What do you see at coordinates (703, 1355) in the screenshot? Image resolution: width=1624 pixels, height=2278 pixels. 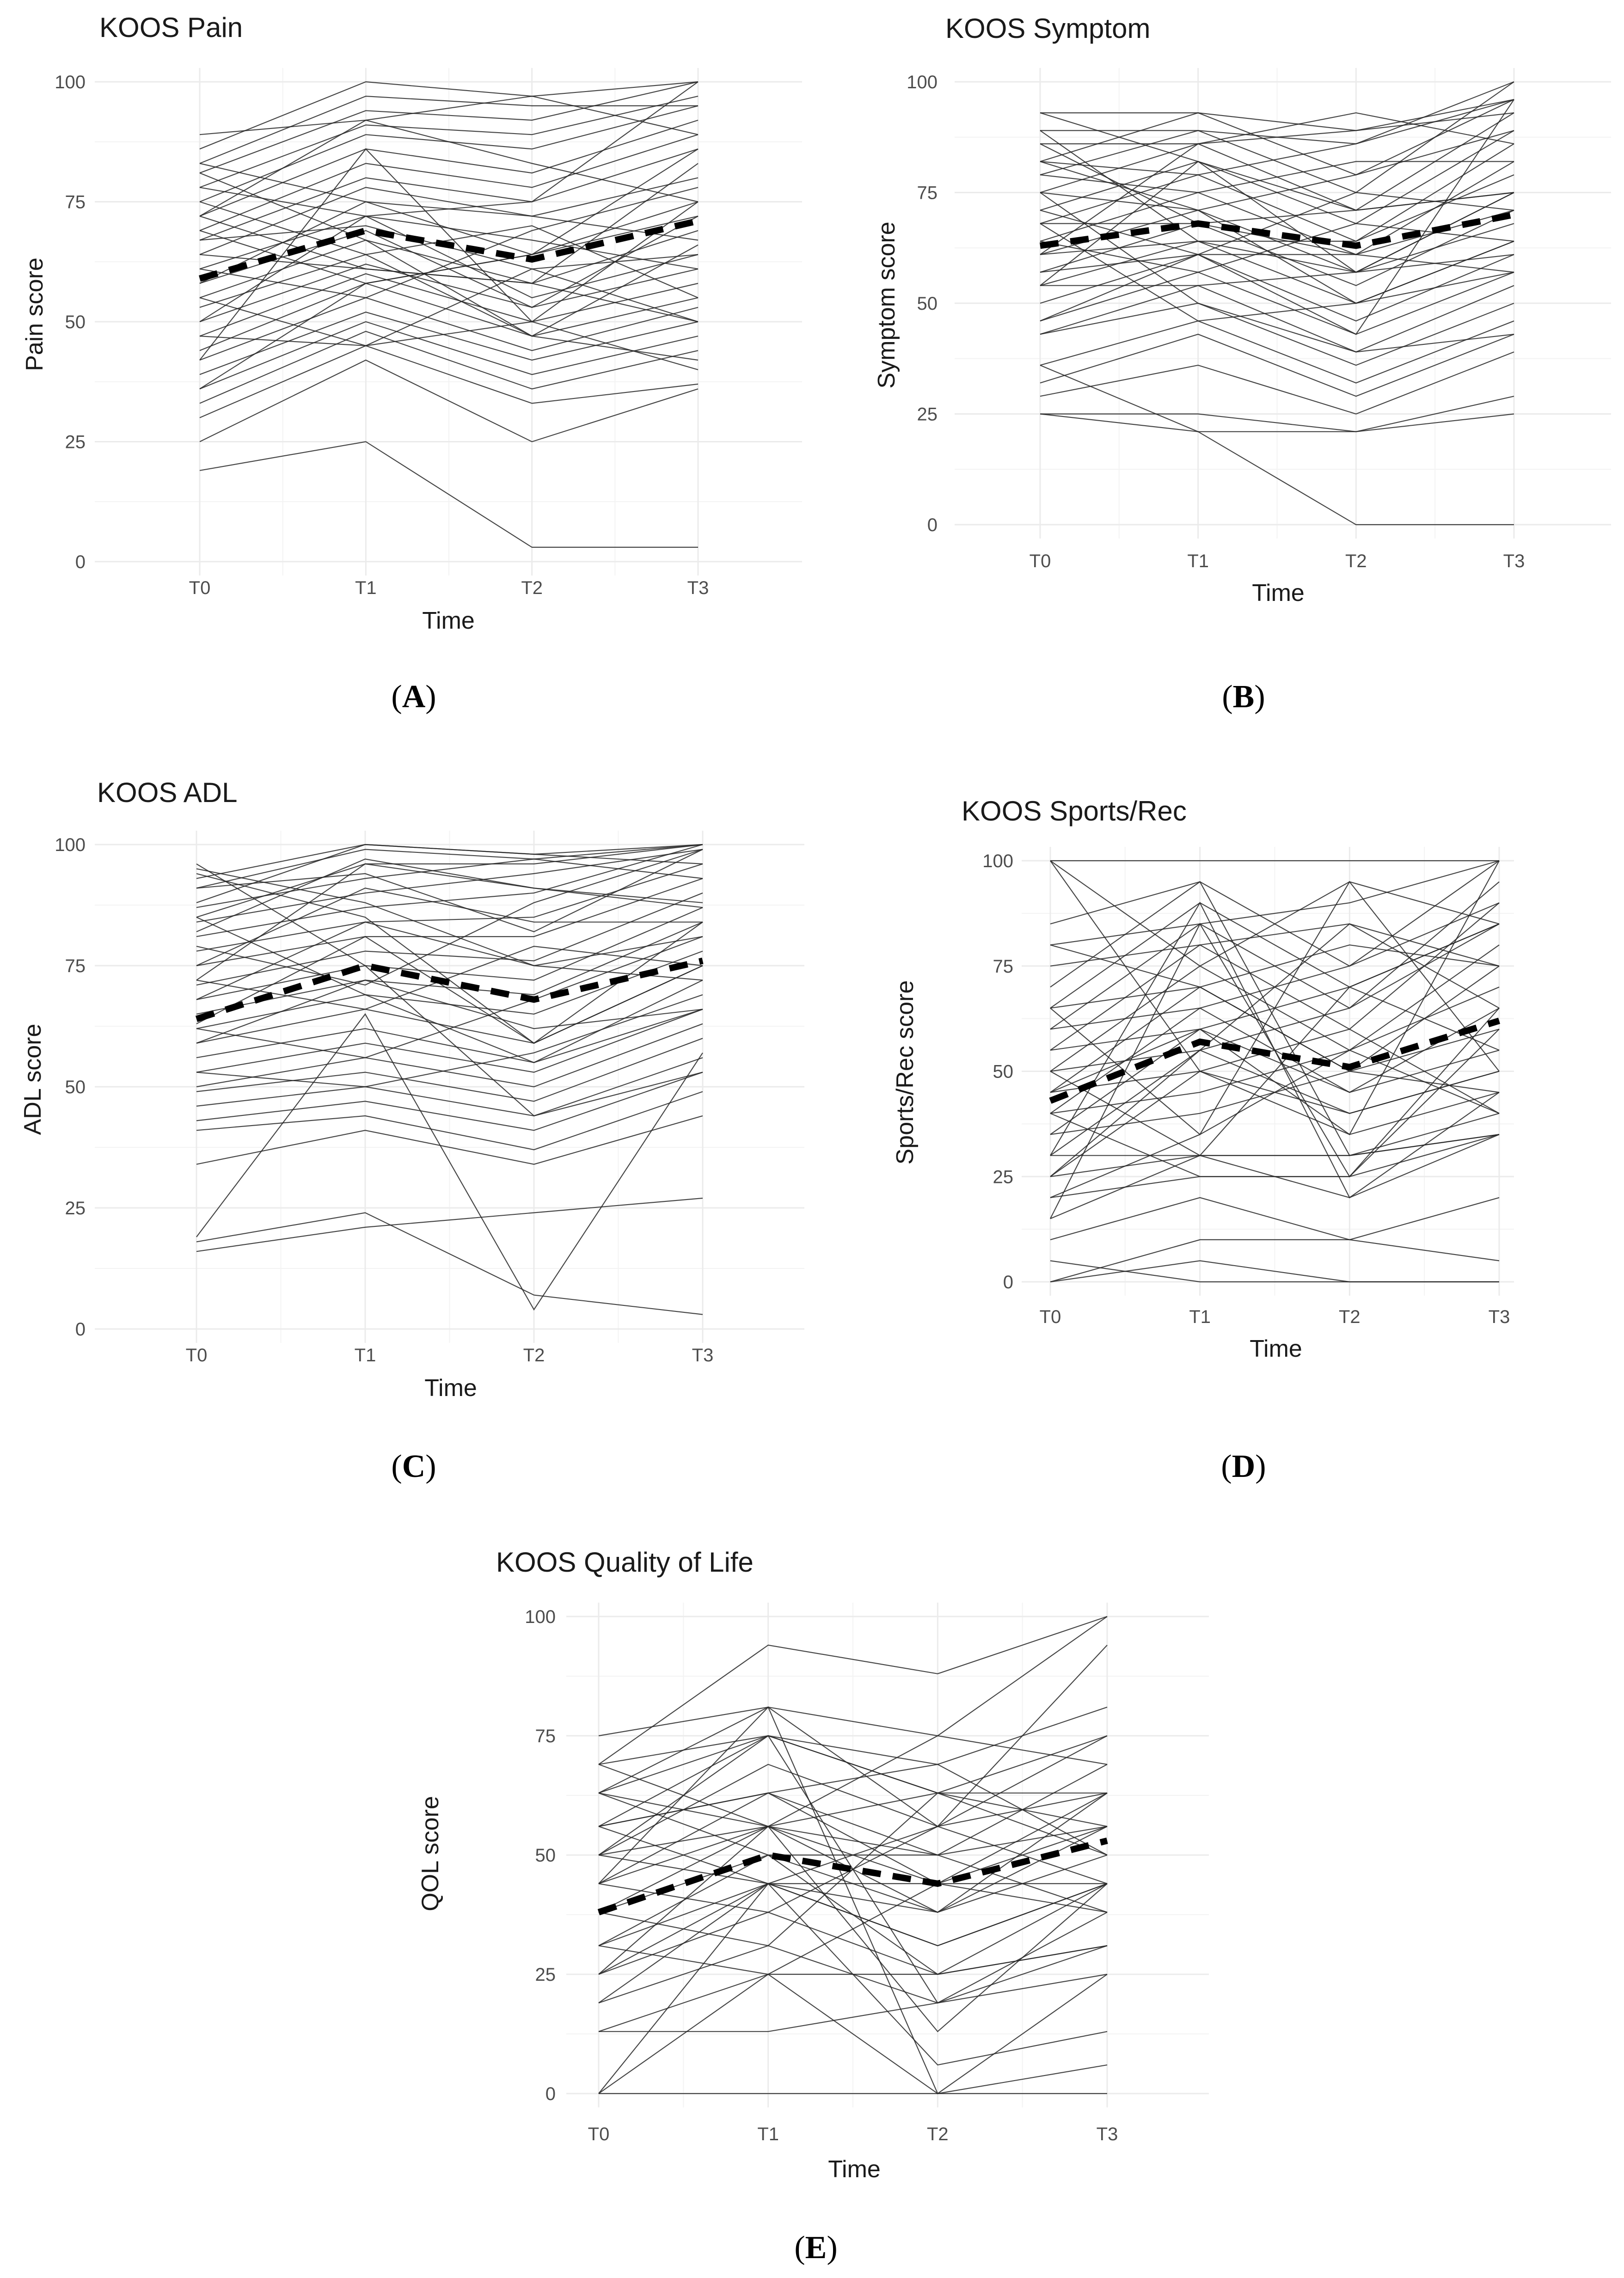 I see `x-tick-label: T3` at bounding box center [703, 1355].